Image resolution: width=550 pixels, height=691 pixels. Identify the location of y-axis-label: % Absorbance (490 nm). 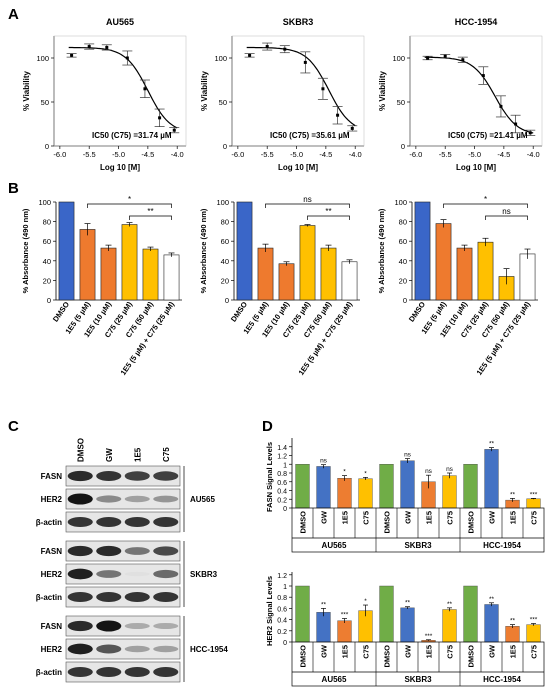
(203, 250).